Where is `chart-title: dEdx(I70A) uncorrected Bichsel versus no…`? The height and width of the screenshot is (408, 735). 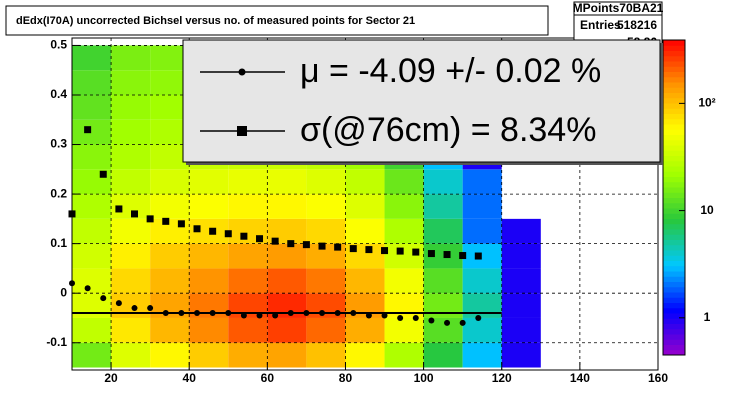
chart-title: dEdx(I70A) uncorrected Bichsel versus no… is located at coordinates (215, 21).